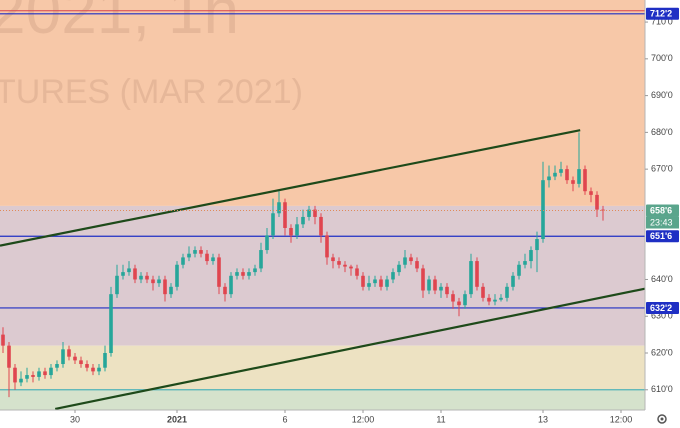  I want to click on last-price-label: 658'6, so click(661, 210).